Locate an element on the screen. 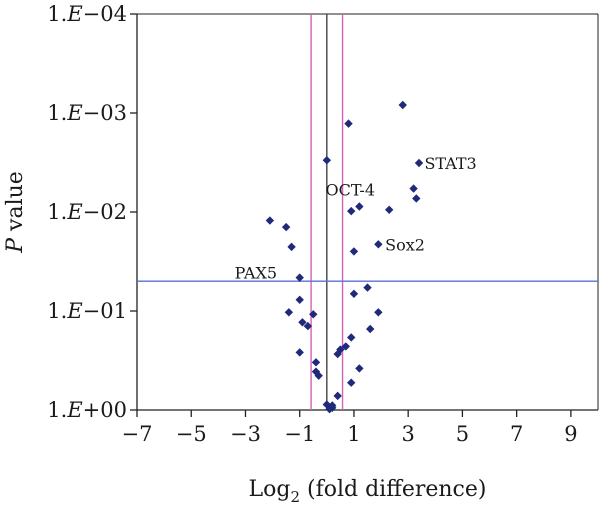 The height and width of the screenshot is (509, 600). x-tick-label: 7 is located at coordinates (516, 434).